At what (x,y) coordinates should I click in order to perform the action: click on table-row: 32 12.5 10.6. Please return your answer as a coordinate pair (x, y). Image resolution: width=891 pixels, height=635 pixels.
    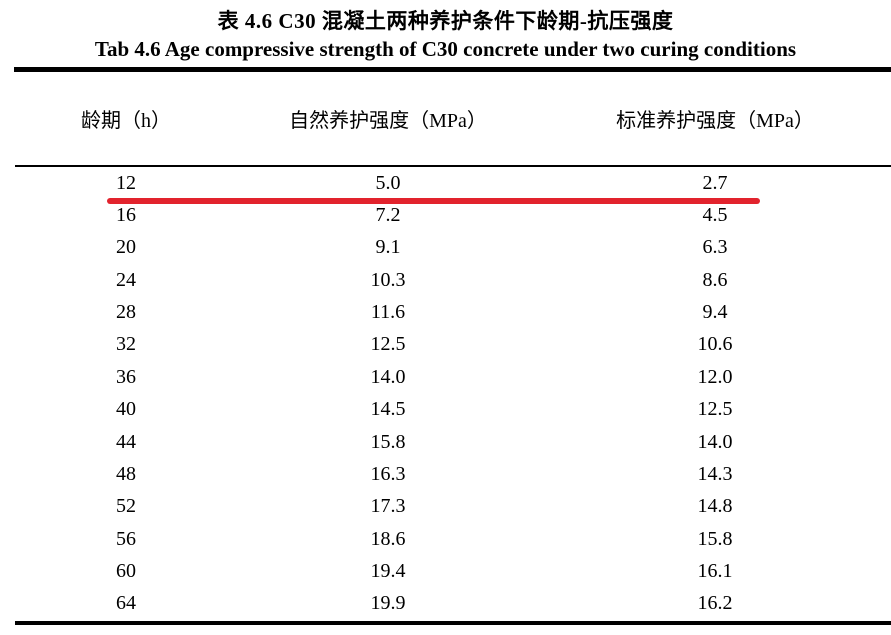
    Looking at the image, I should click on (453, 345).